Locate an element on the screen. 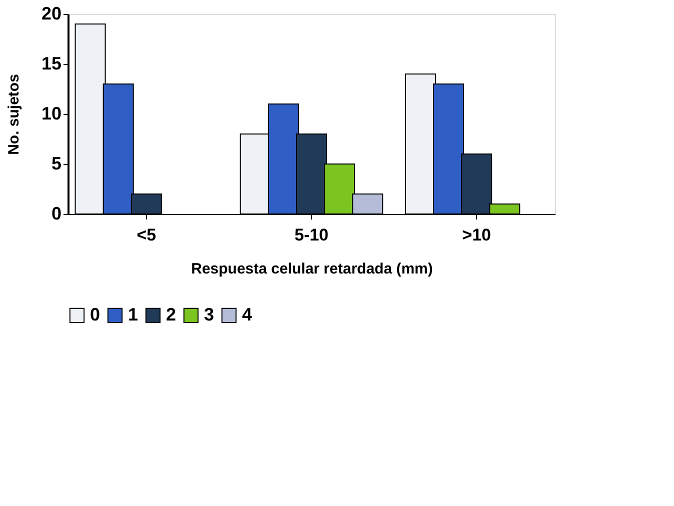 Image resolution: width=674 pixels, height=506 pixels. x-tick-label: 5-10 is located at coordinates (311, 235).